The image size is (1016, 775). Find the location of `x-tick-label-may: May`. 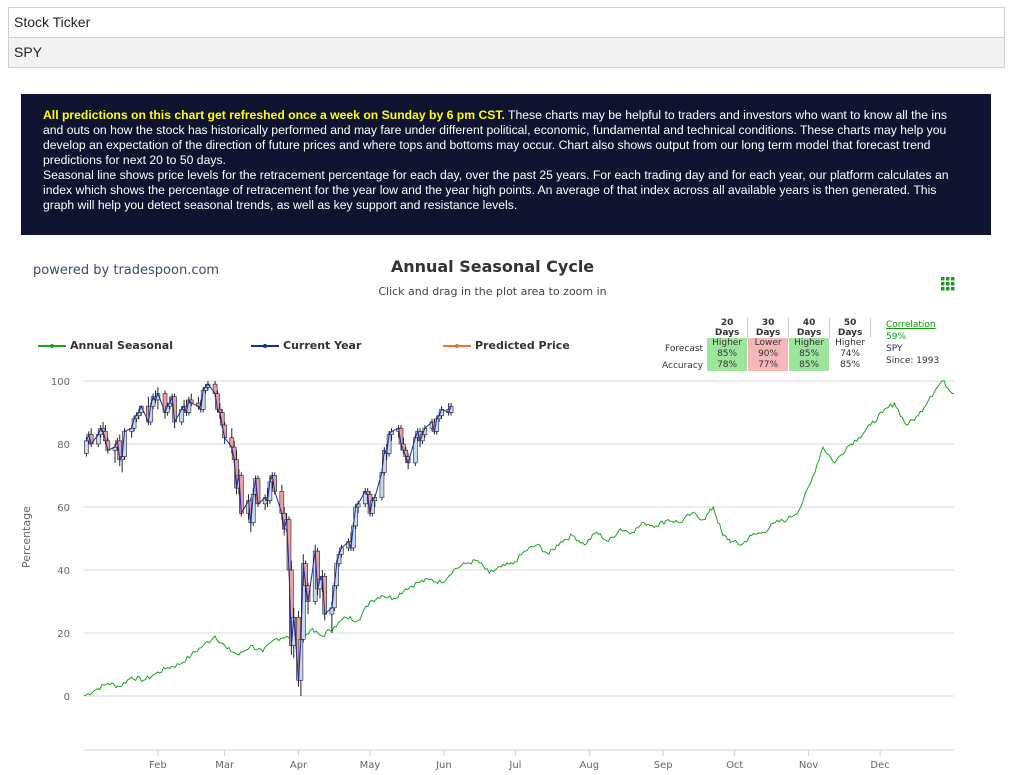

x-tick-label-may: May is located at coordinates (370, 765).